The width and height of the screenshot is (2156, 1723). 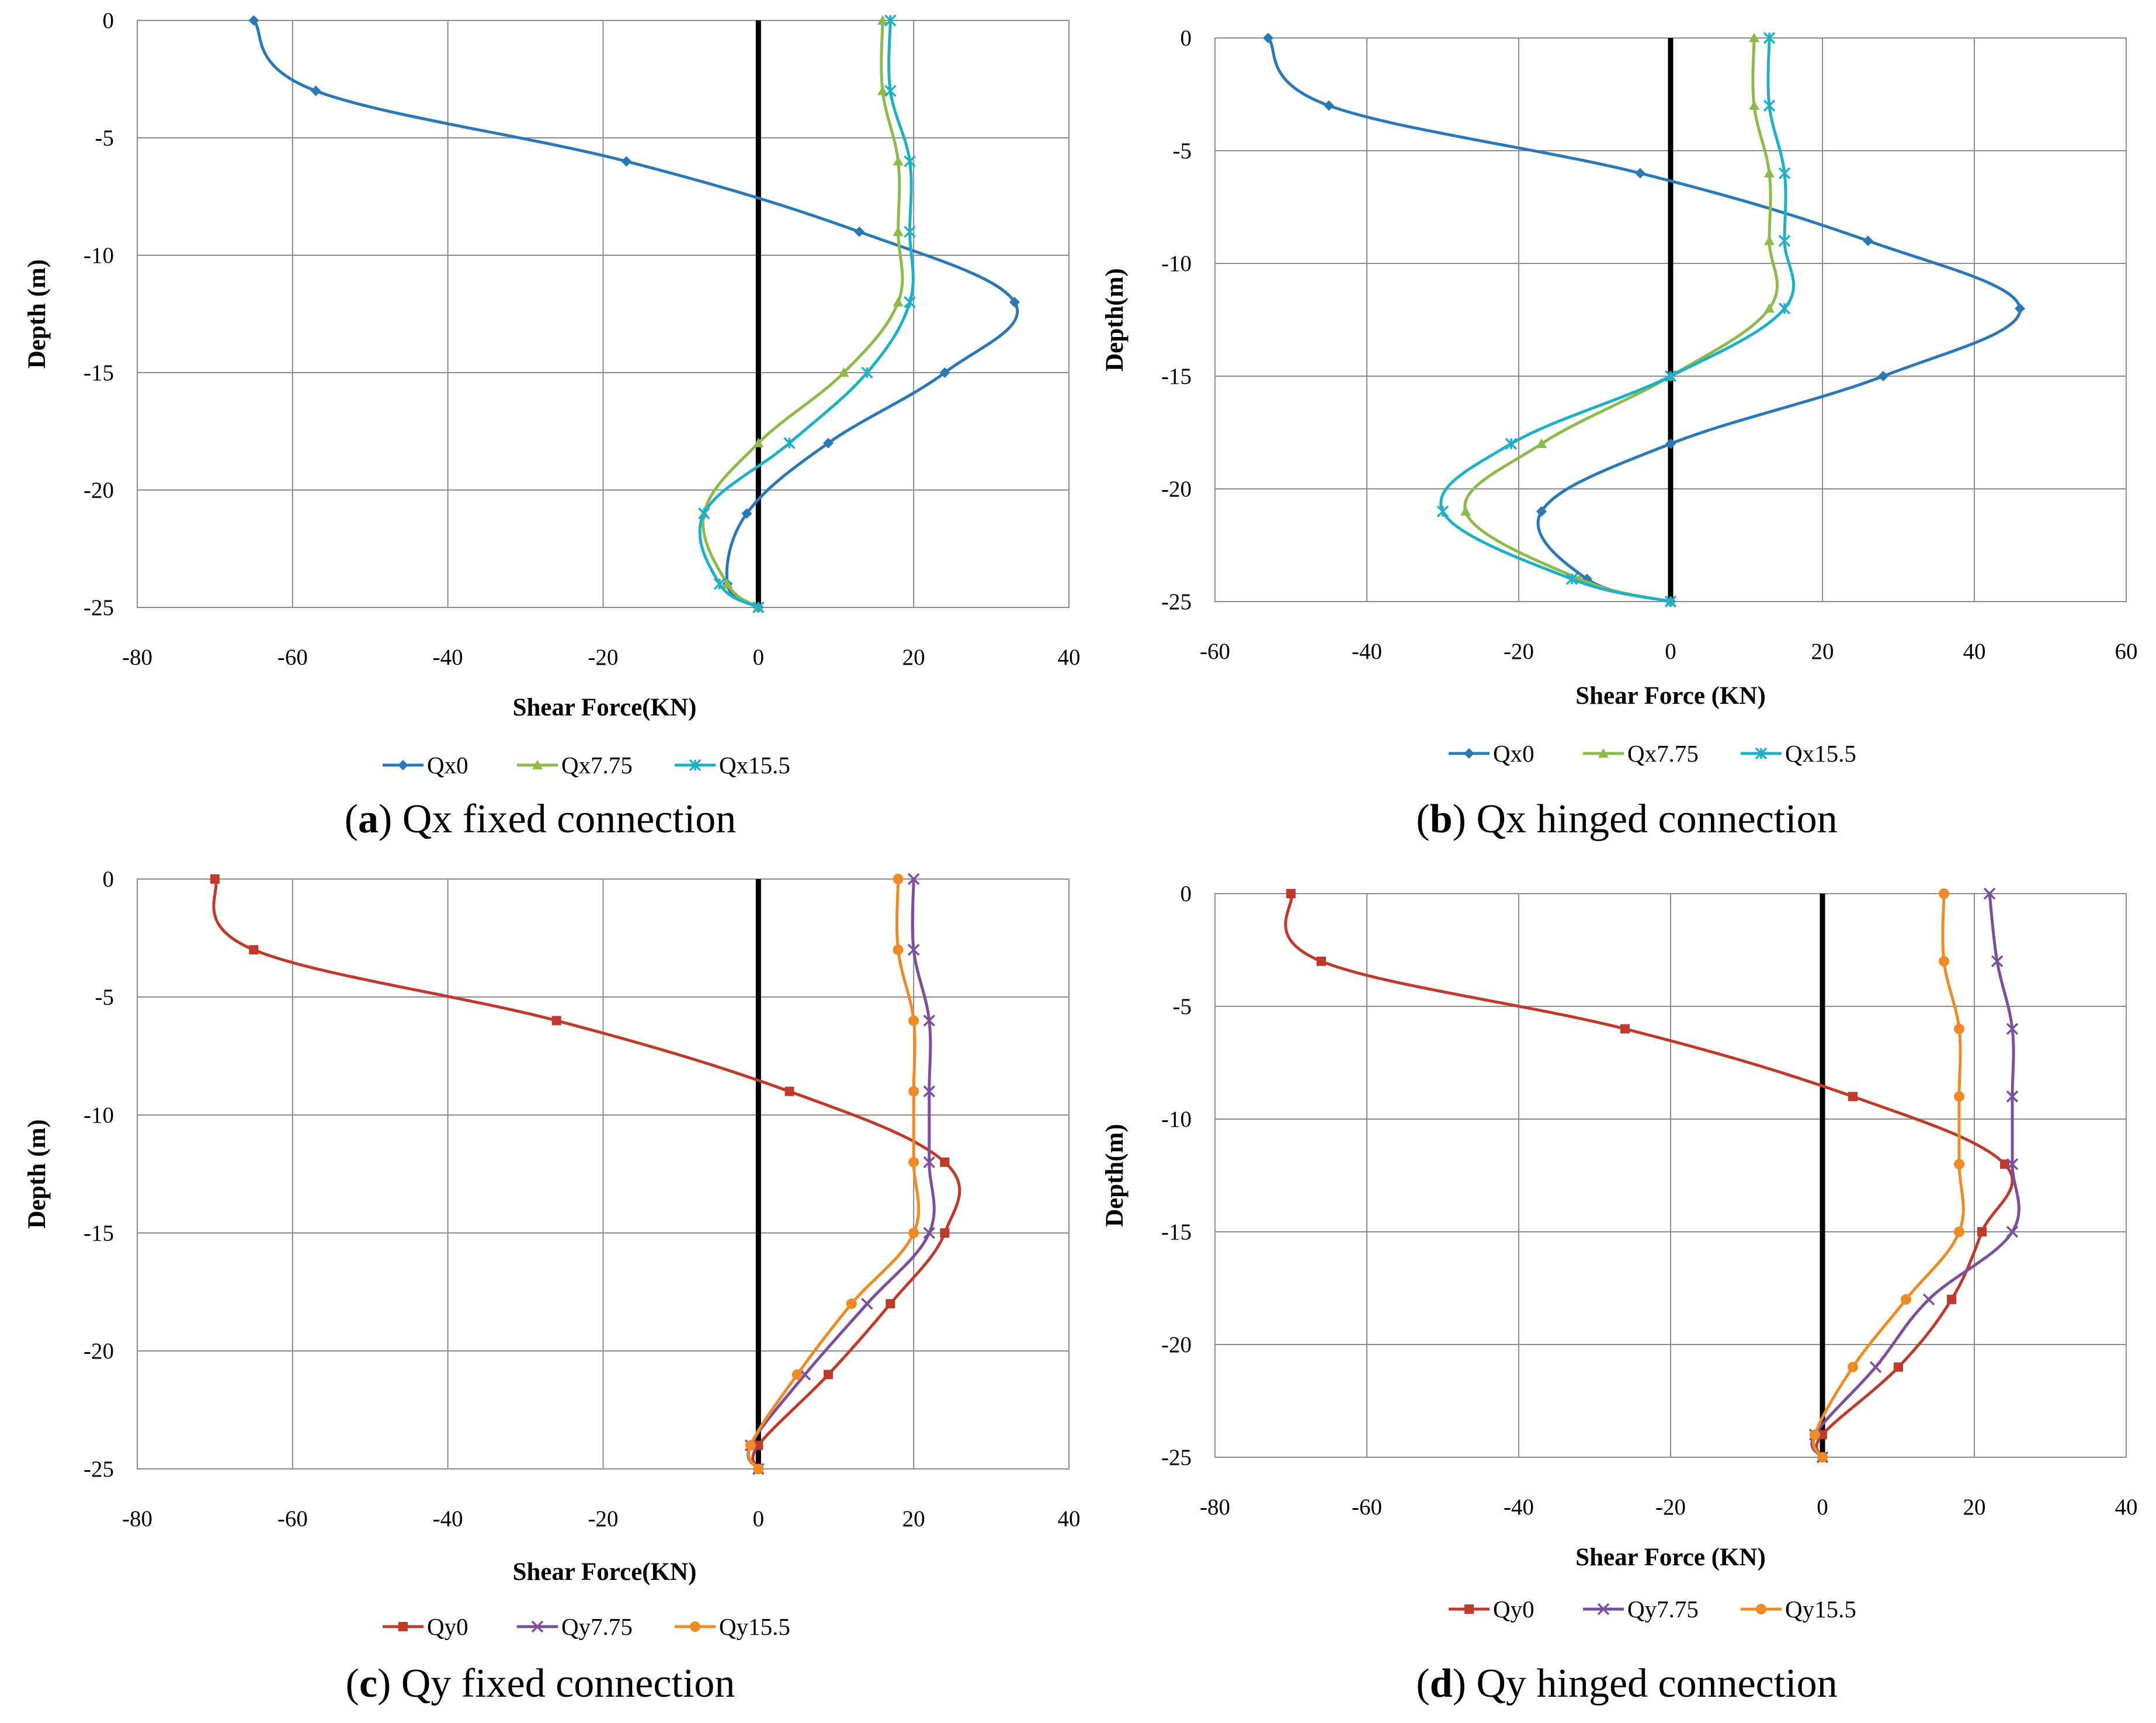 I want to click on panel-caption: (d) Qy hinged connection, so click(x=1626, y=1683).